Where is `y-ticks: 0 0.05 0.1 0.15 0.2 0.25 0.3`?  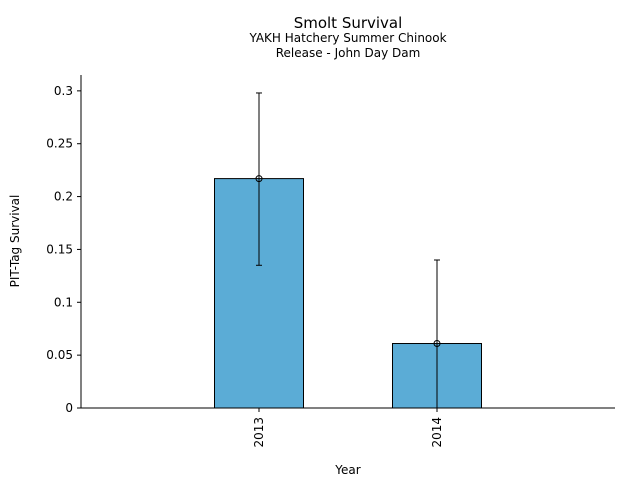
y-ticks: 0 0.05 0.1 0.15 0.2 0.25 0.3 is located at coordinates (63, 249).